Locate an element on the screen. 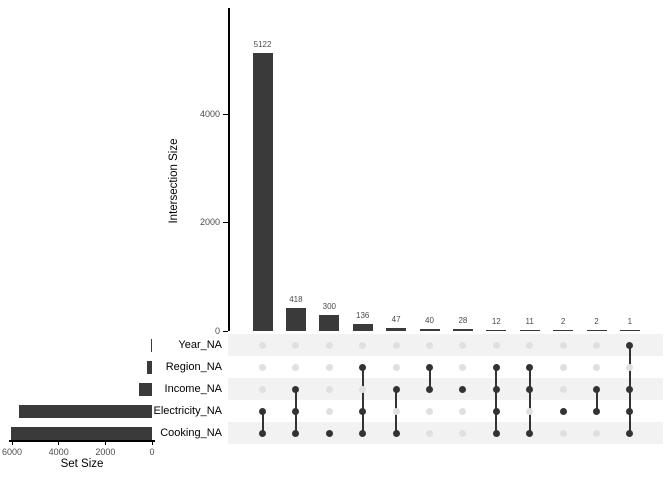 Image resolution: width=672 pixels, height=480 pixels. intersection-bar-value: 300 is located at coordinates (329, 306).